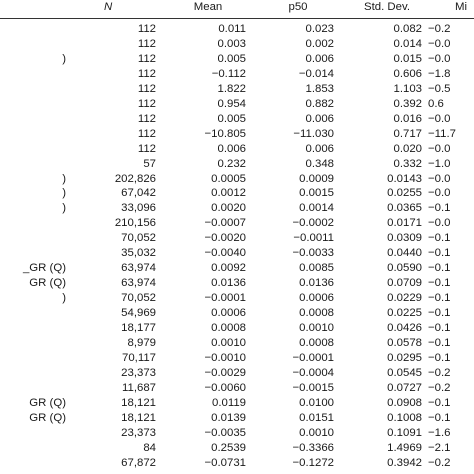  Describe the element at coordinates (439, 432) in the screenshot. I see `row-min: −1.6` at that location.